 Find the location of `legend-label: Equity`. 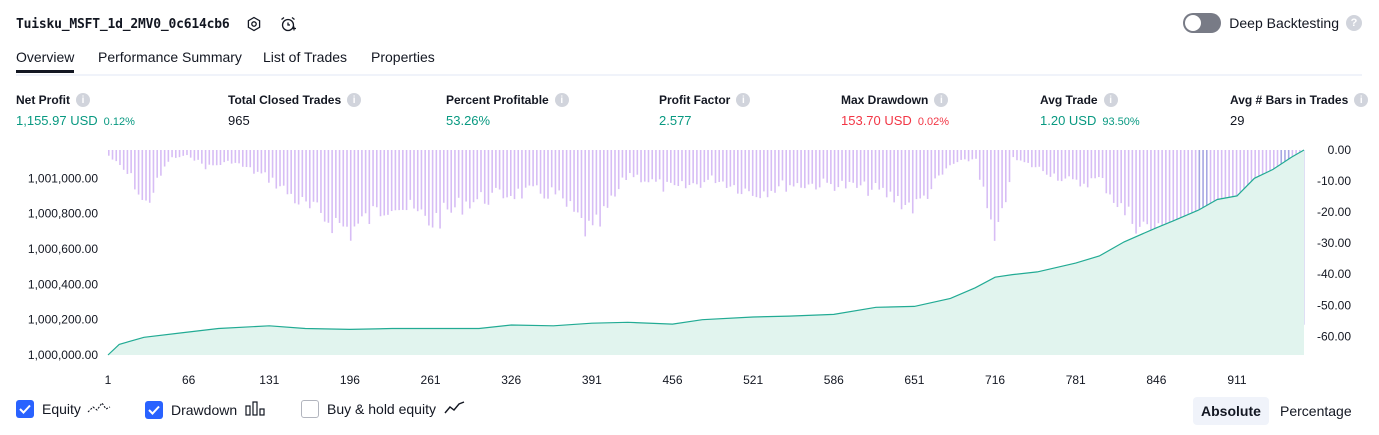

legend-label: Equity is located at coordinates (61, 409).